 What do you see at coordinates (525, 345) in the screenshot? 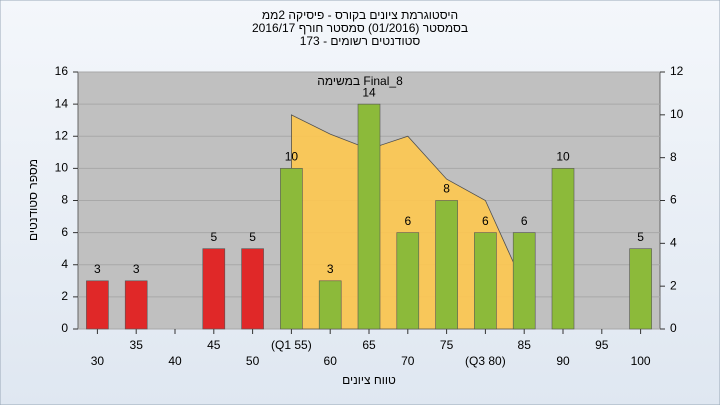
I see `x-tick-label: 85` at bounding box center [525, 345].